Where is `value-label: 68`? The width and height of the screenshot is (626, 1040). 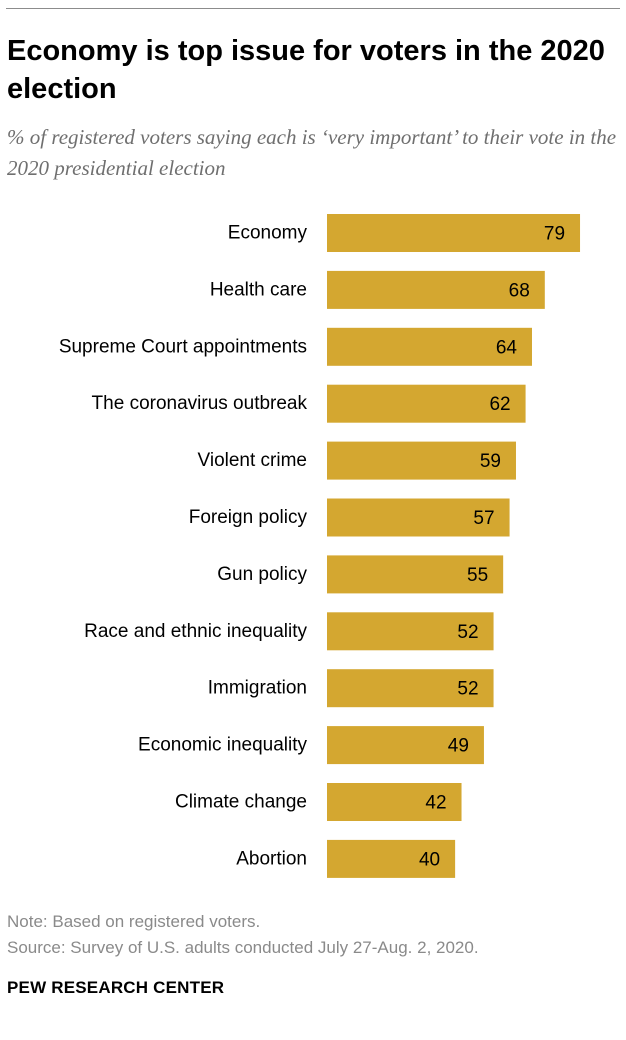 value-label: 68 is located at coordinates (519, 290).